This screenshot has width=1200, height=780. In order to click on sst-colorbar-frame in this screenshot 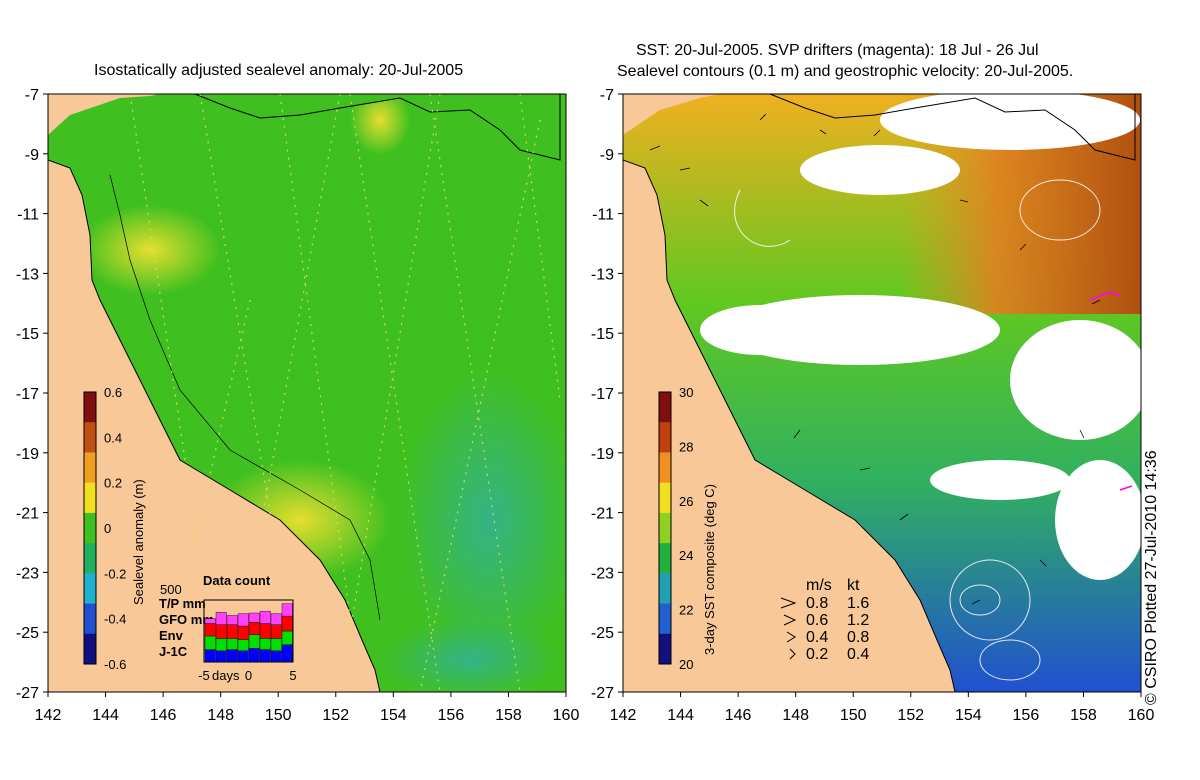, I will do `click(665, 528)`.